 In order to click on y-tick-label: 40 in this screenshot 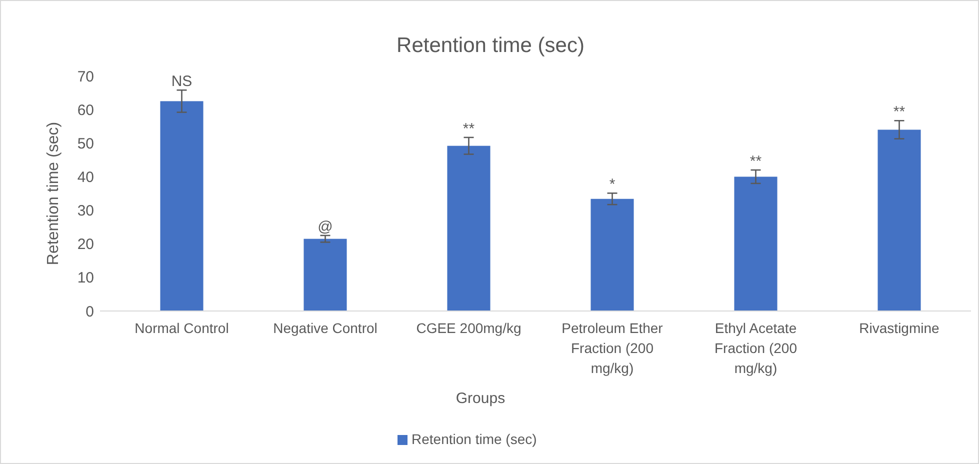, I will do `click(85, 177)`.